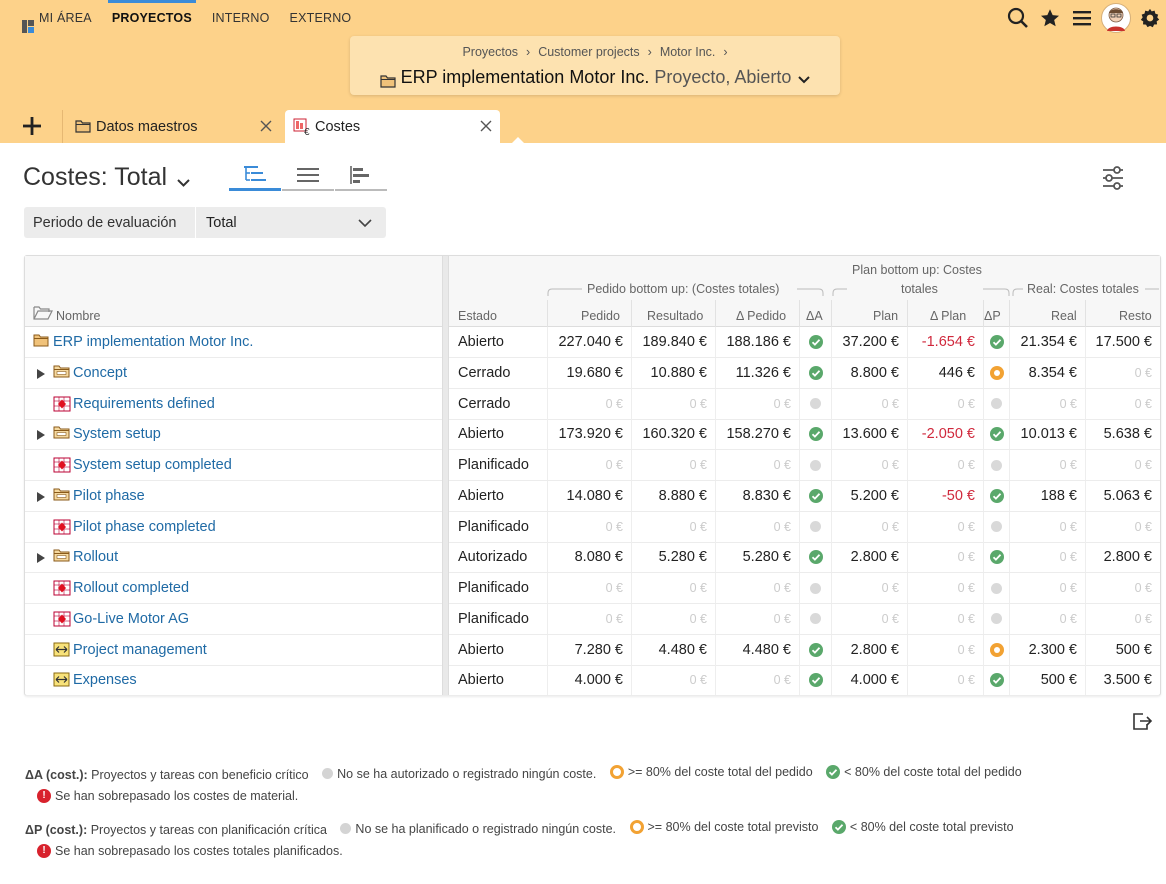  Describe the element at coordinates (144, 526) in the screenshot. I see `row-name-link: Pilot phase completed` at that location.